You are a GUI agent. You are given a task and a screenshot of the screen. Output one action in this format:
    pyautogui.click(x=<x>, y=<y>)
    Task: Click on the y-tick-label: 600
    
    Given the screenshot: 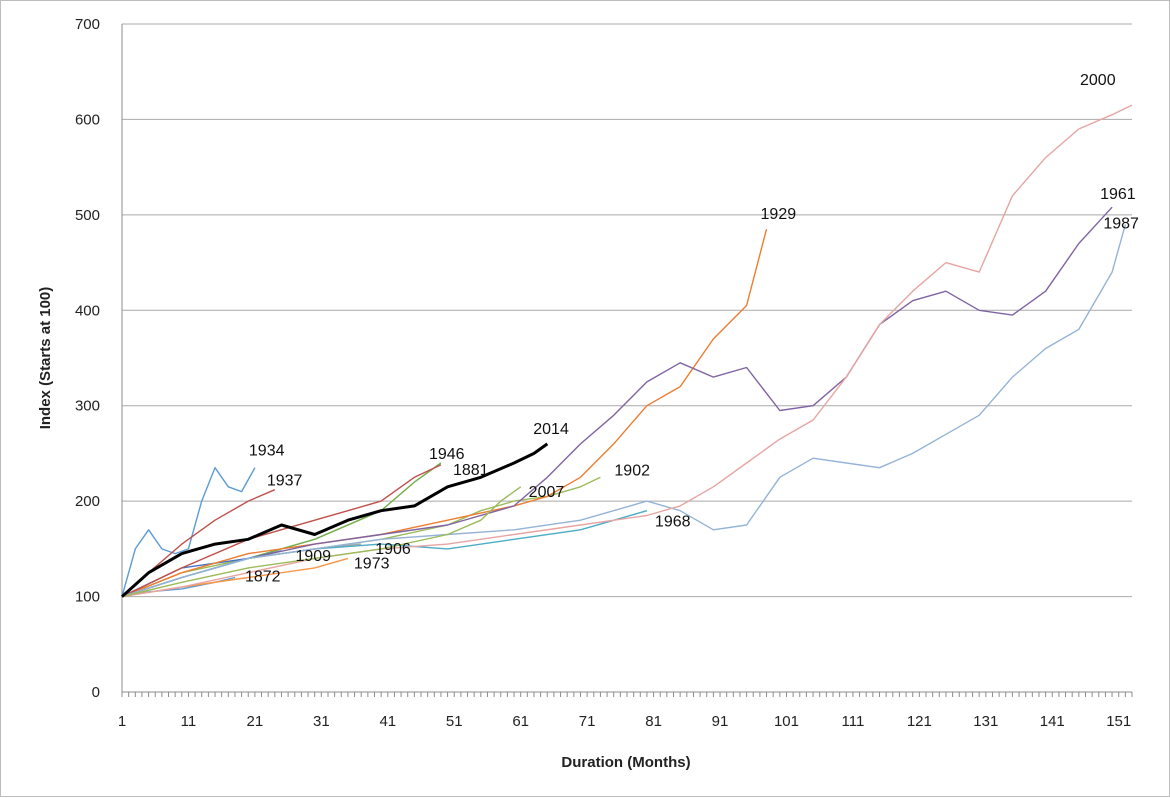 What is the action you would take?
    pyautogui.click(x=87, y=119)
    